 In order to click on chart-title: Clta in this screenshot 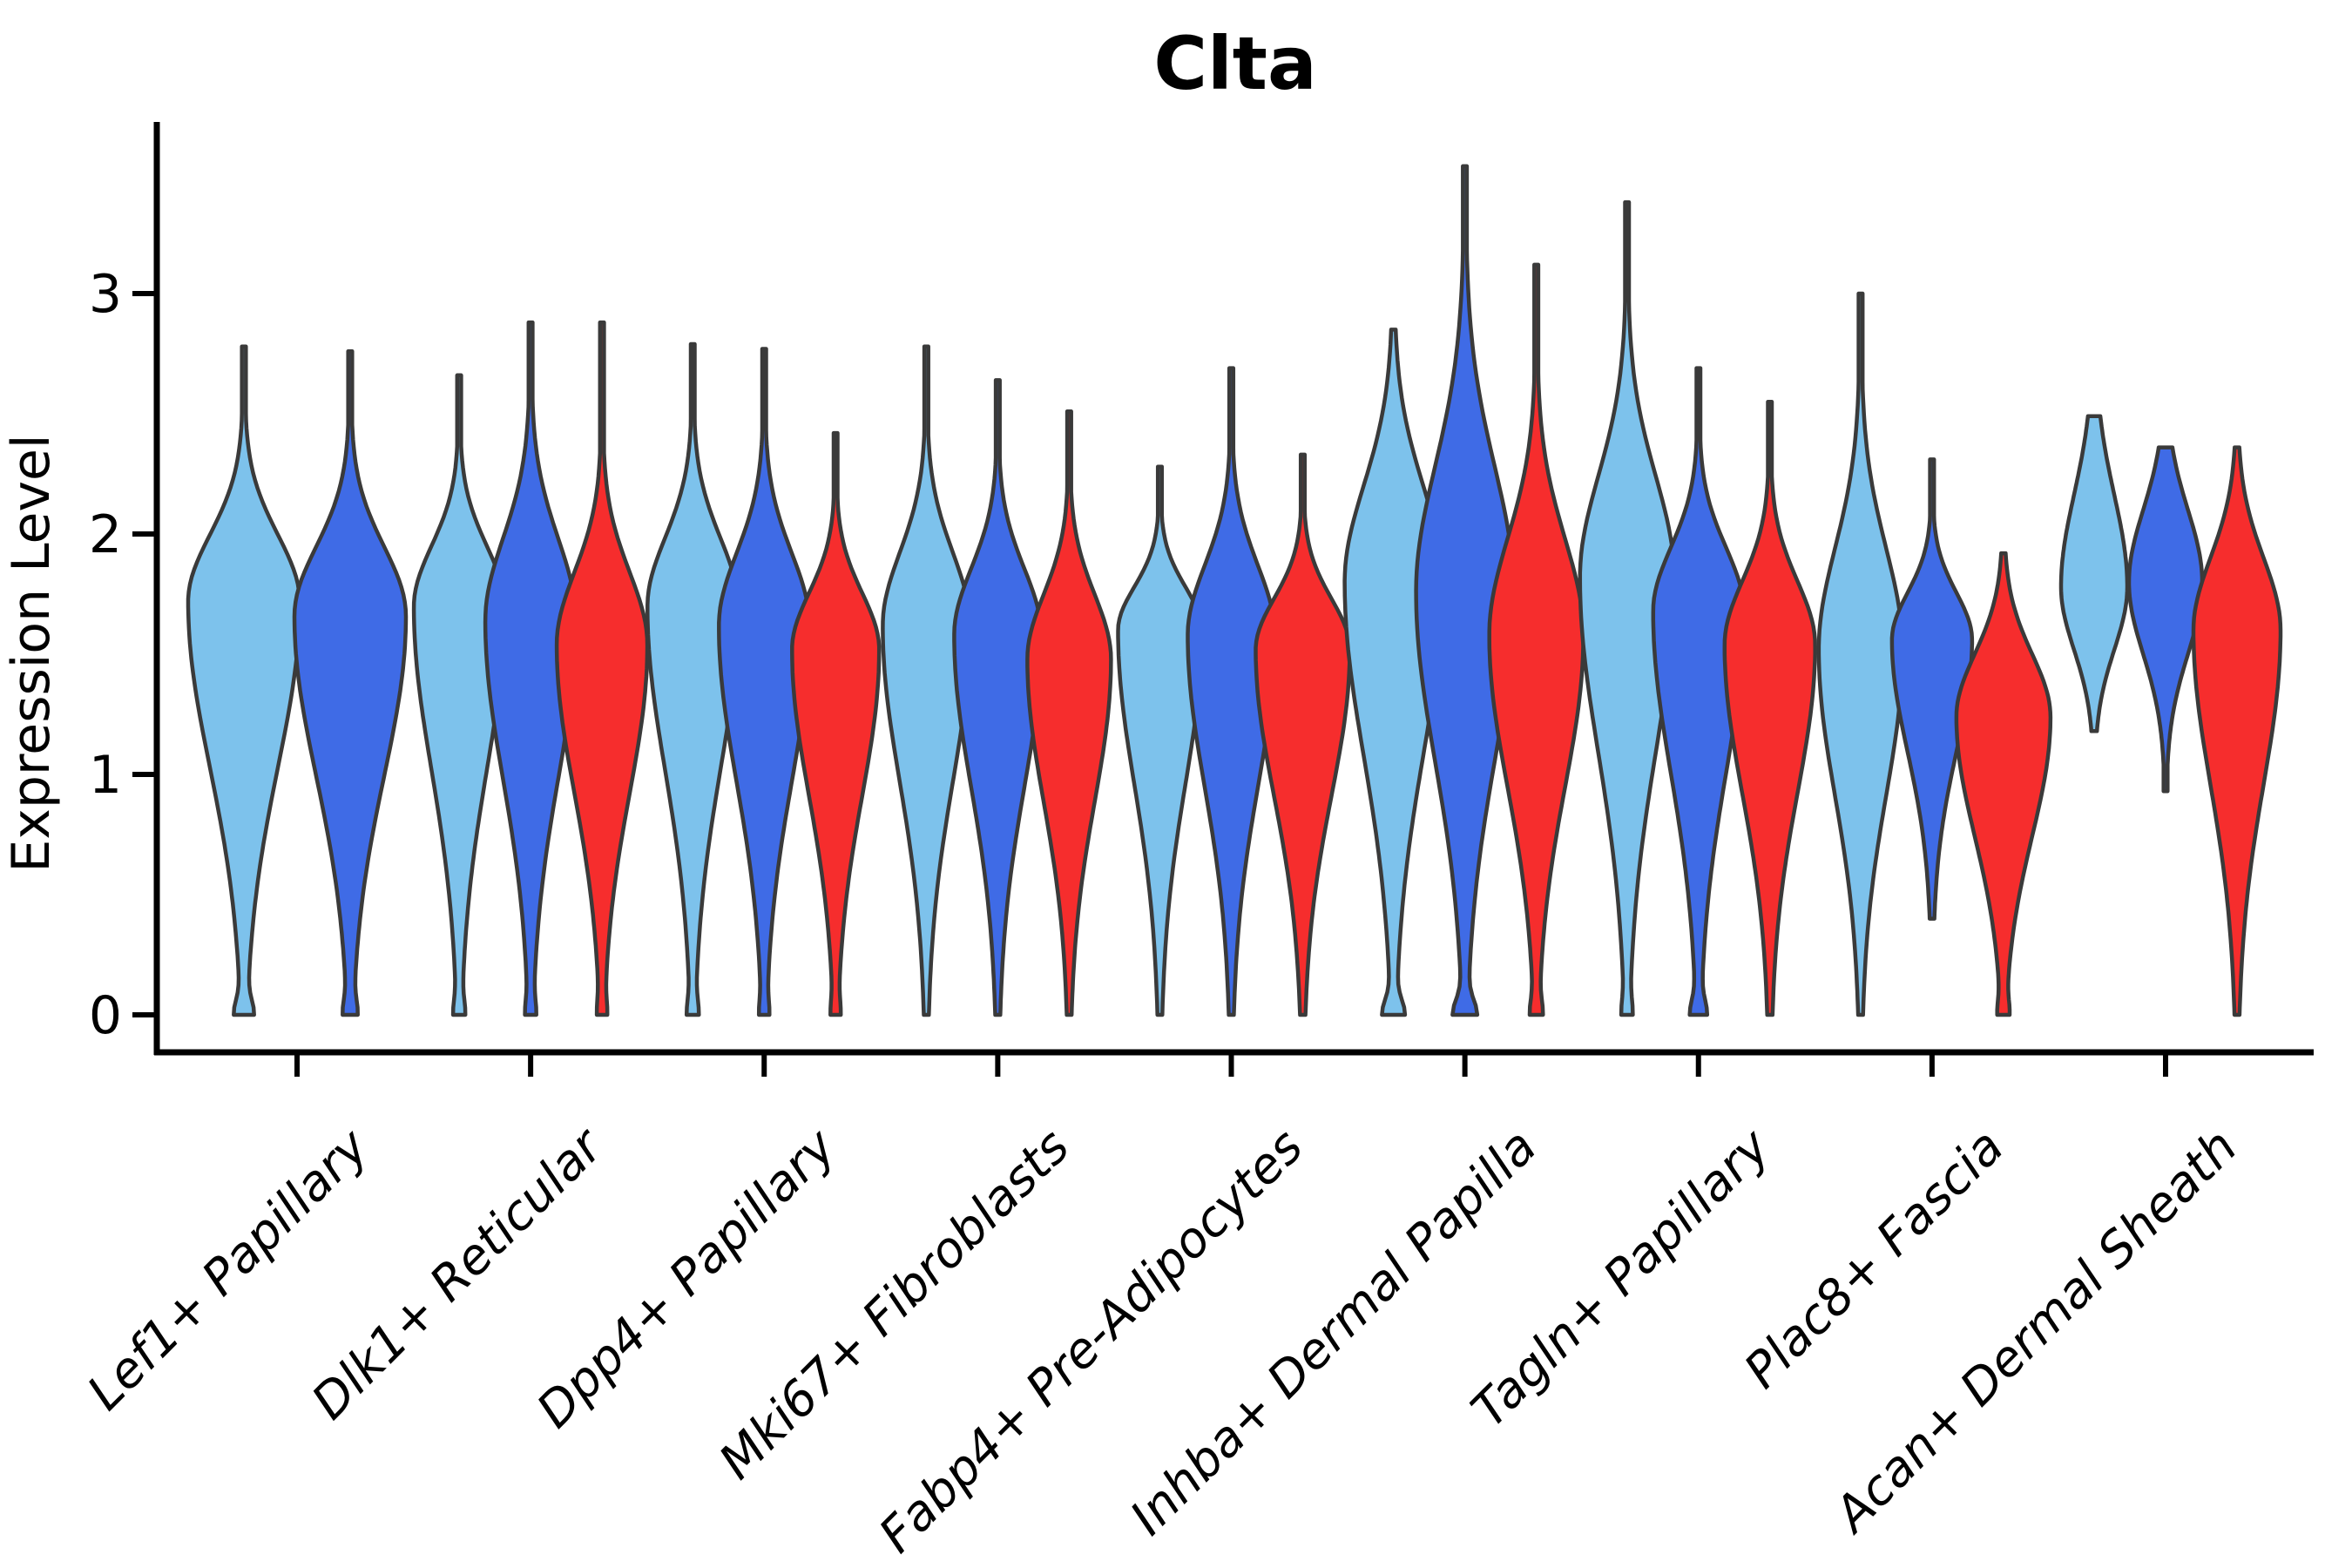, I will do `click(1234, 64)`.